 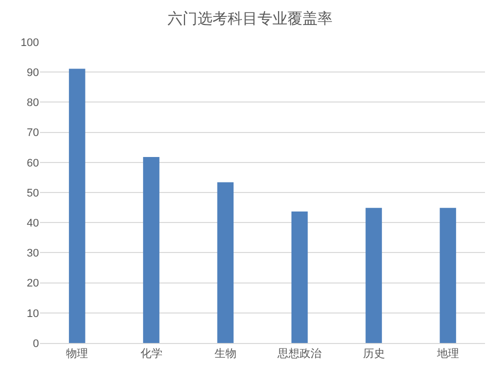 I want to click on y-tick-label: 60, so click(x=32, y=163).